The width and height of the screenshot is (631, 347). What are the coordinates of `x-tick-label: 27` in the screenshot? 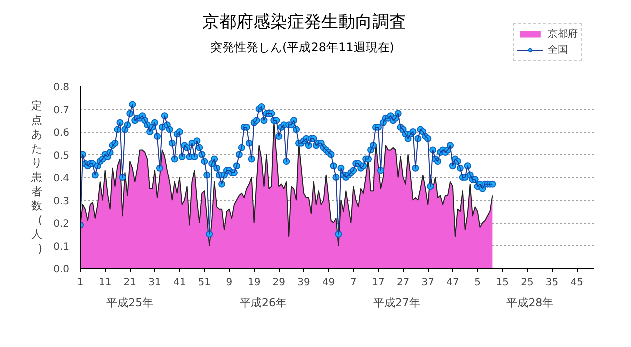 It's located at (403, 283).